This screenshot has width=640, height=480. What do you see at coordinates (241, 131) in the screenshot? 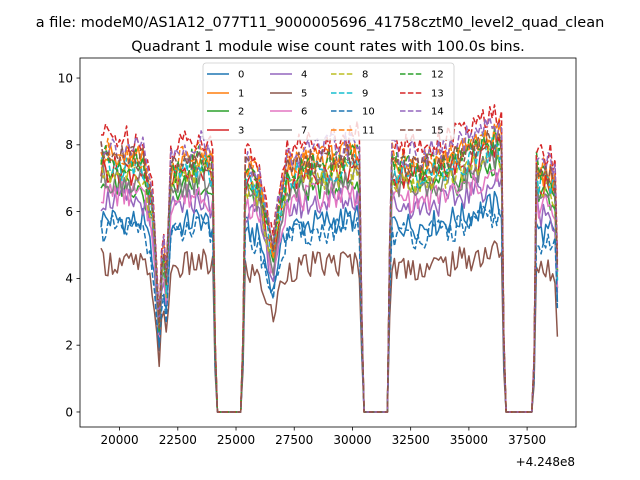
I see `legend-label-3: 3` at bounding box center [241, 131].